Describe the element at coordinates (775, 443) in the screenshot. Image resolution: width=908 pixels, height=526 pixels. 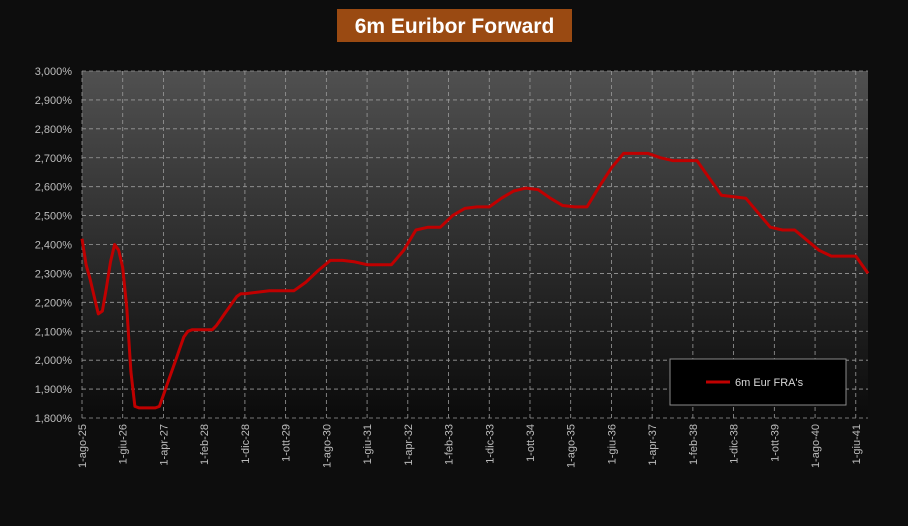
I see `x-tick-label: 1-ott-39` at that location.